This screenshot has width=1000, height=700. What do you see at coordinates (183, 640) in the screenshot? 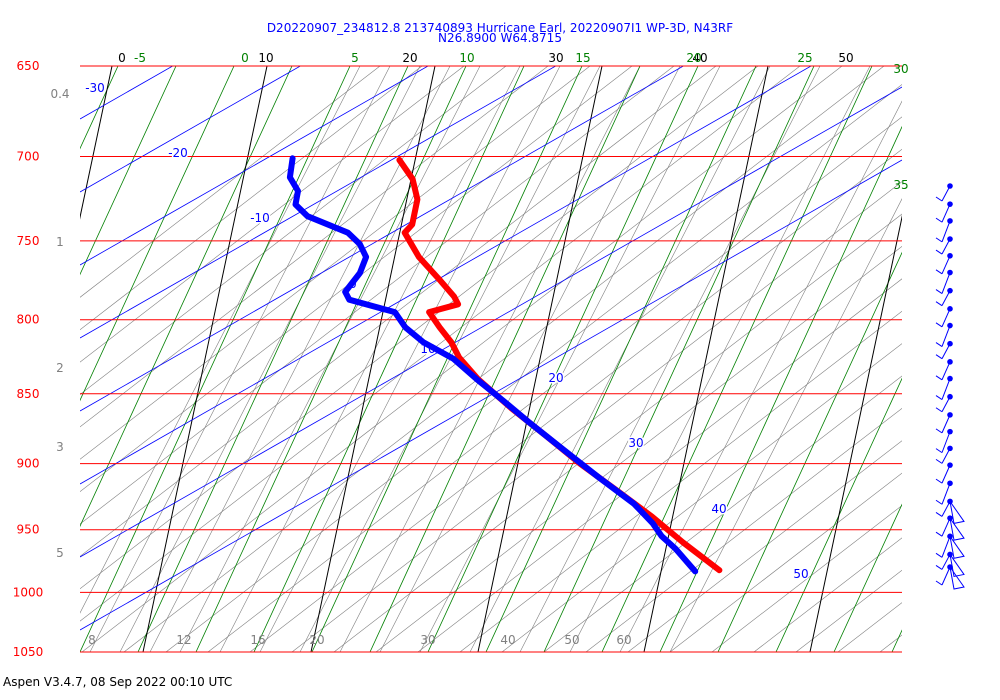
I see `mixing-ratio-label: 12` at bounding box center [183, 640].